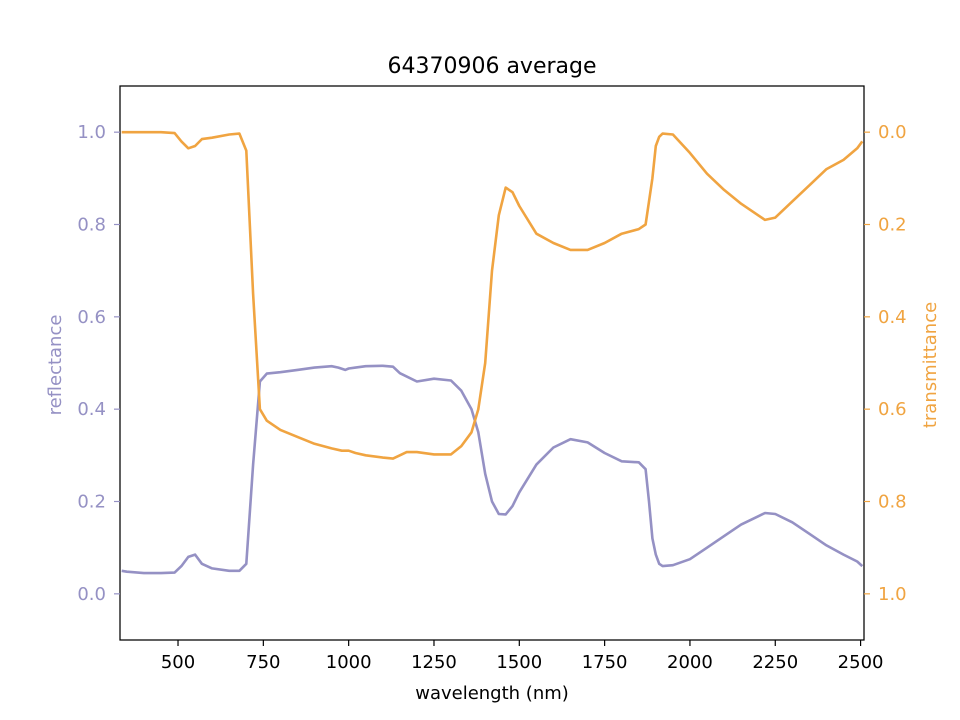 The width and height of the screenshot is (960, 720). What do you see at coordinates (892, 409) in the screenshot?
I see `y-right-tick-label: 0.6` at bounding box center [892, 409].